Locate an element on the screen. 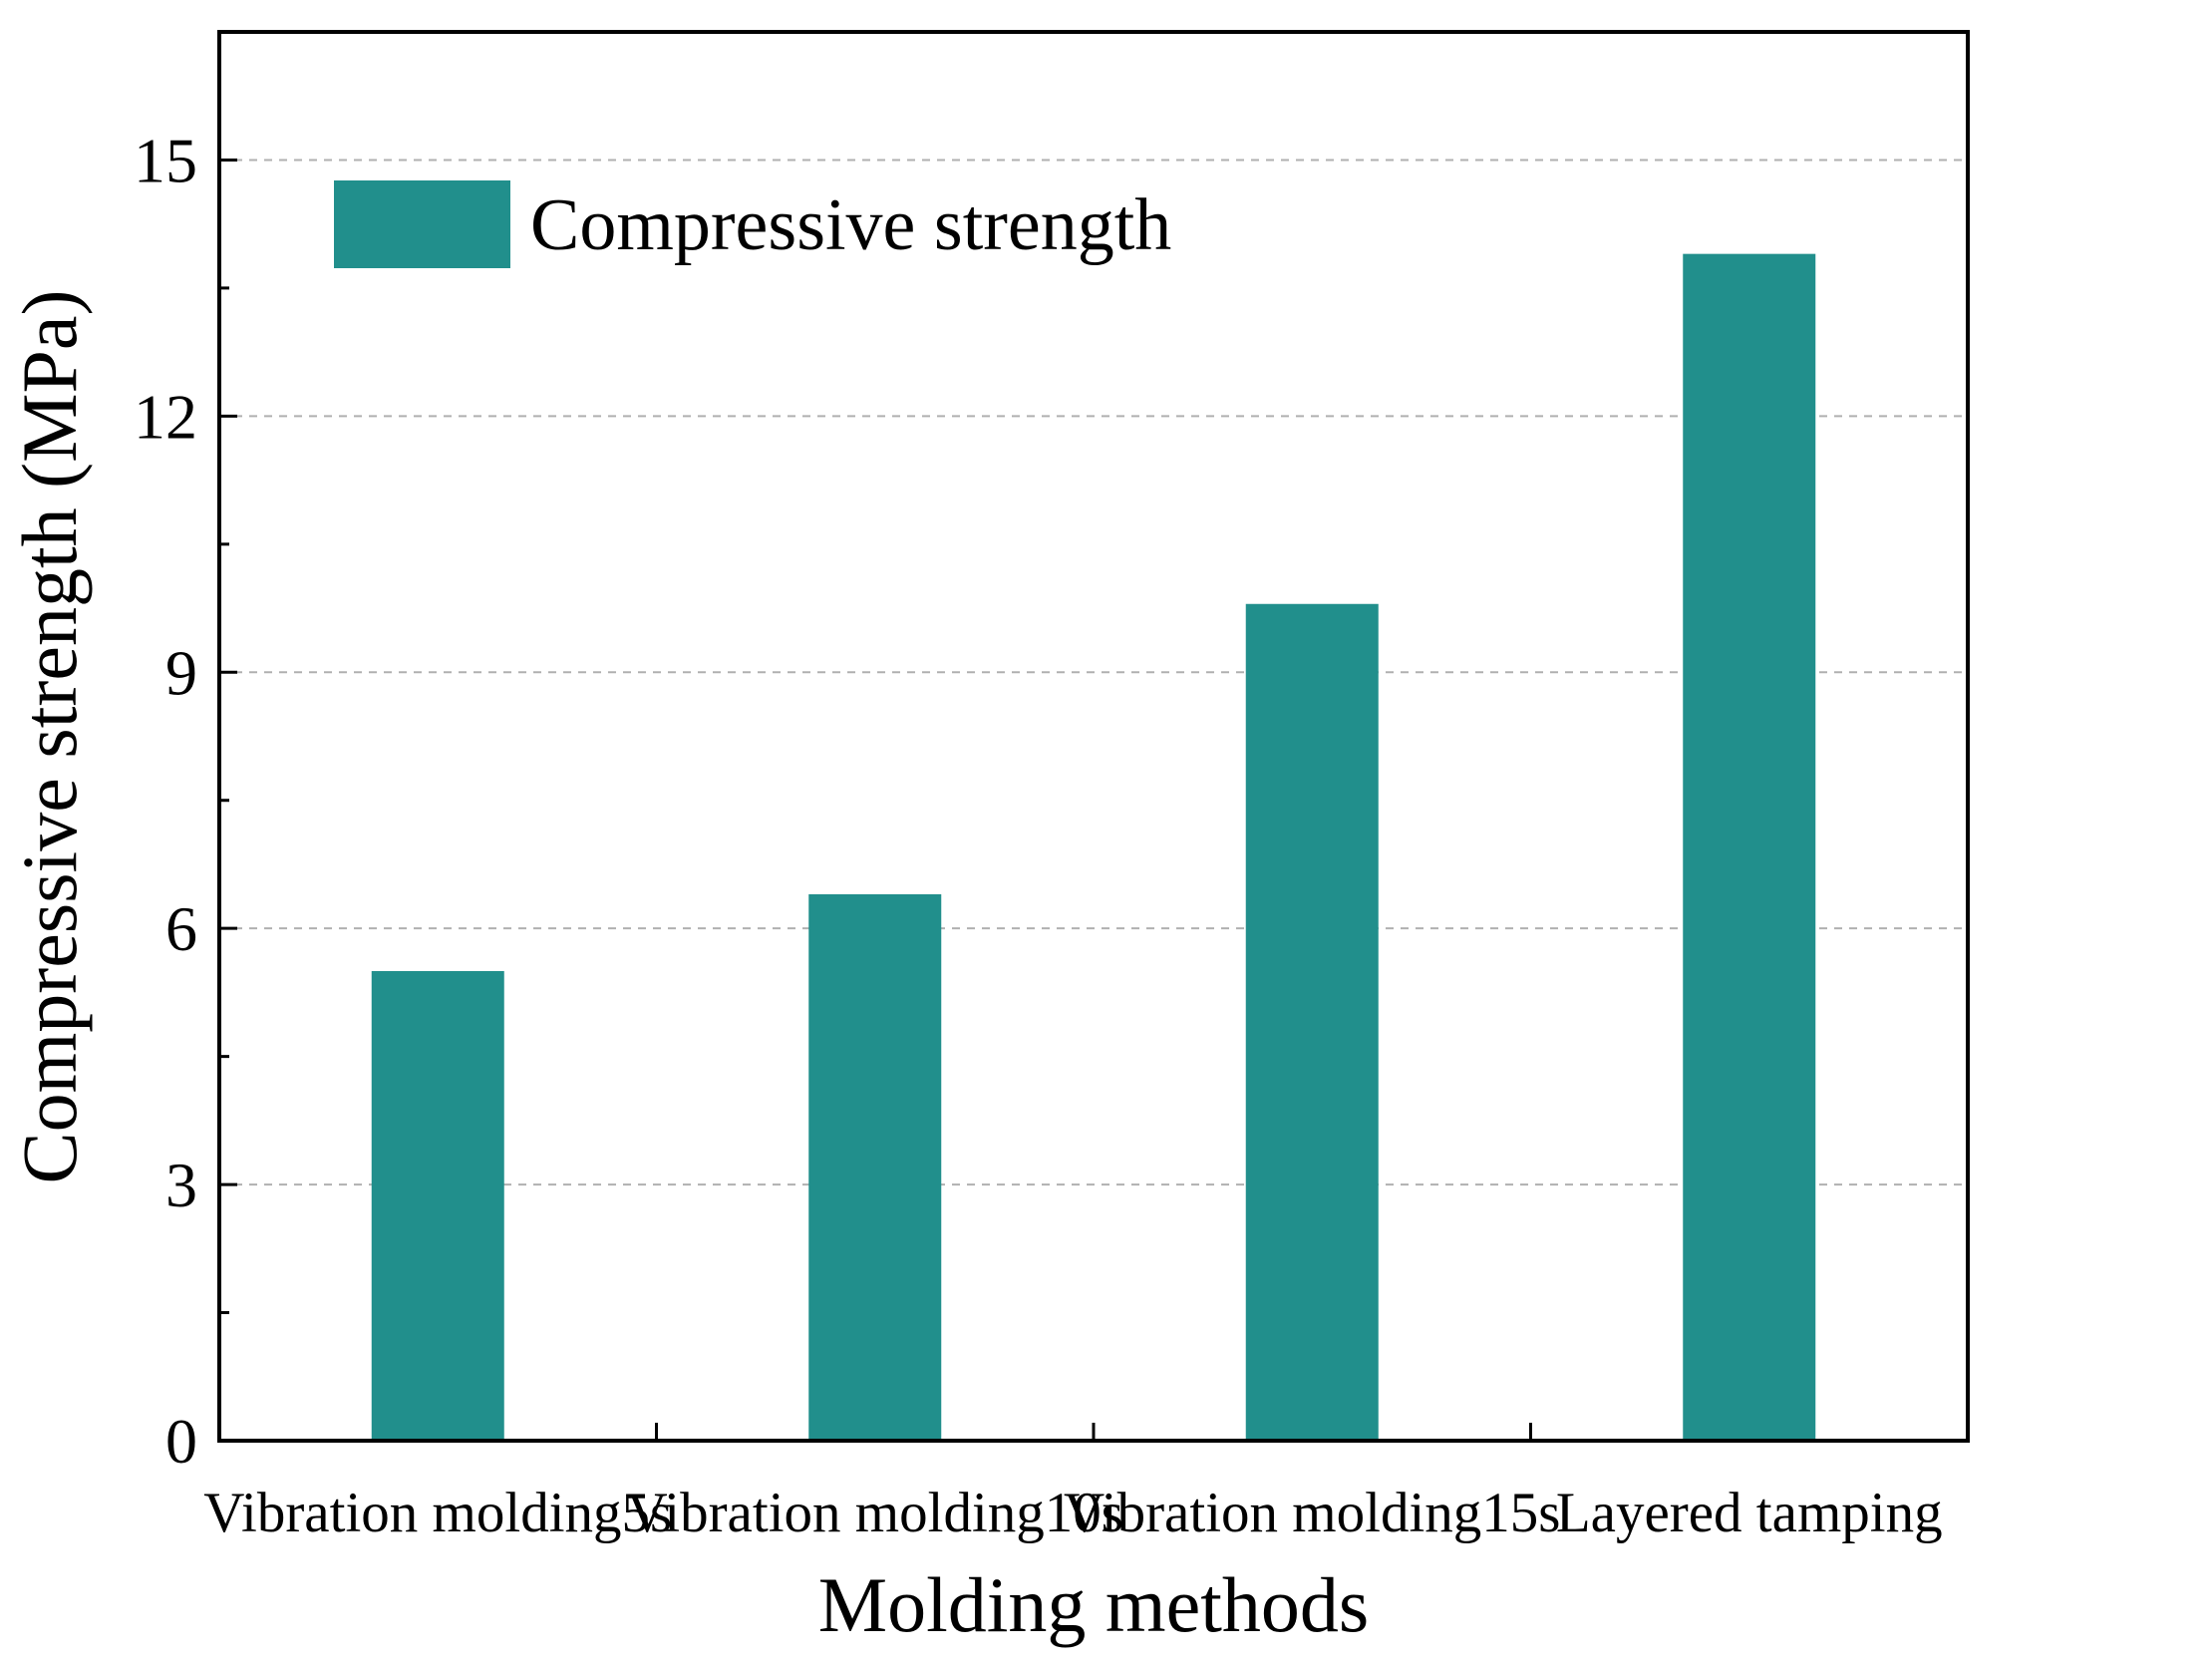 Image resolution: width=2212 pixels, height=1668 pixels. x-tick-label: Vibration molding10s is located at coordinates (875, 1513).